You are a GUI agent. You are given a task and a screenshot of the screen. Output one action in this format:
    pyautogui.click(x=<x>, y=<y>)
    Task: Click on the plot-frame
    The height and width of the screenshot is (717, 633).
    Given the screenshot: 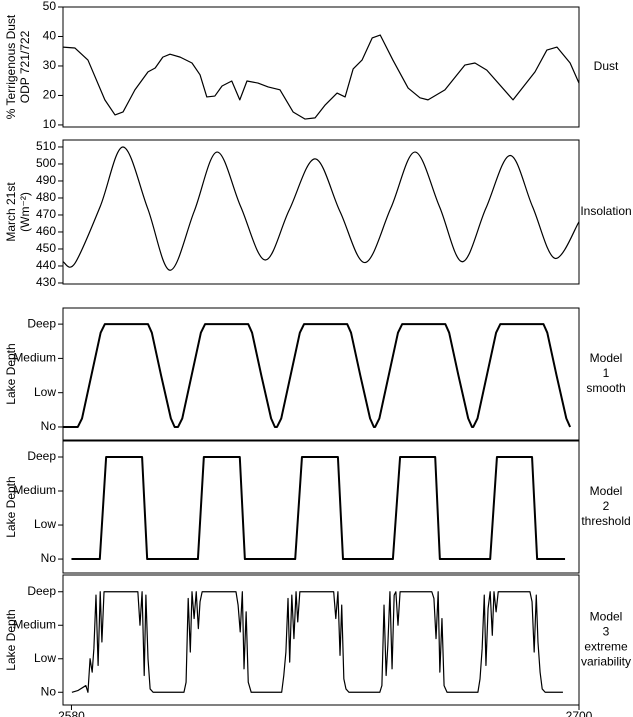 What is the action you would take?
    pyautogui.click(x=321, y=67)
    